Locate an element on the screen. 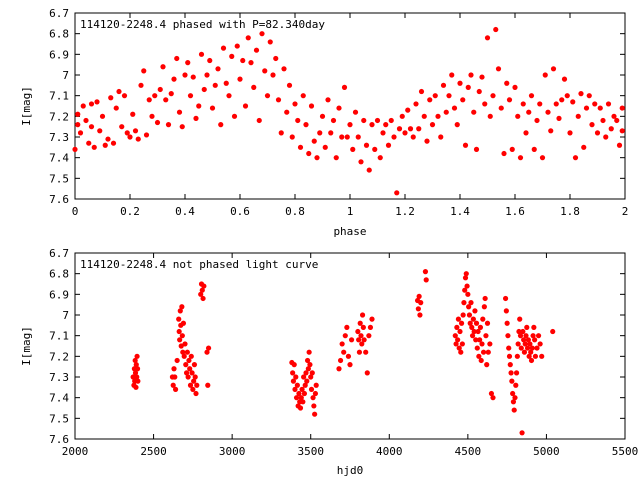  unphased-y-tick-label: 7 is located at coordinates (65, 315).